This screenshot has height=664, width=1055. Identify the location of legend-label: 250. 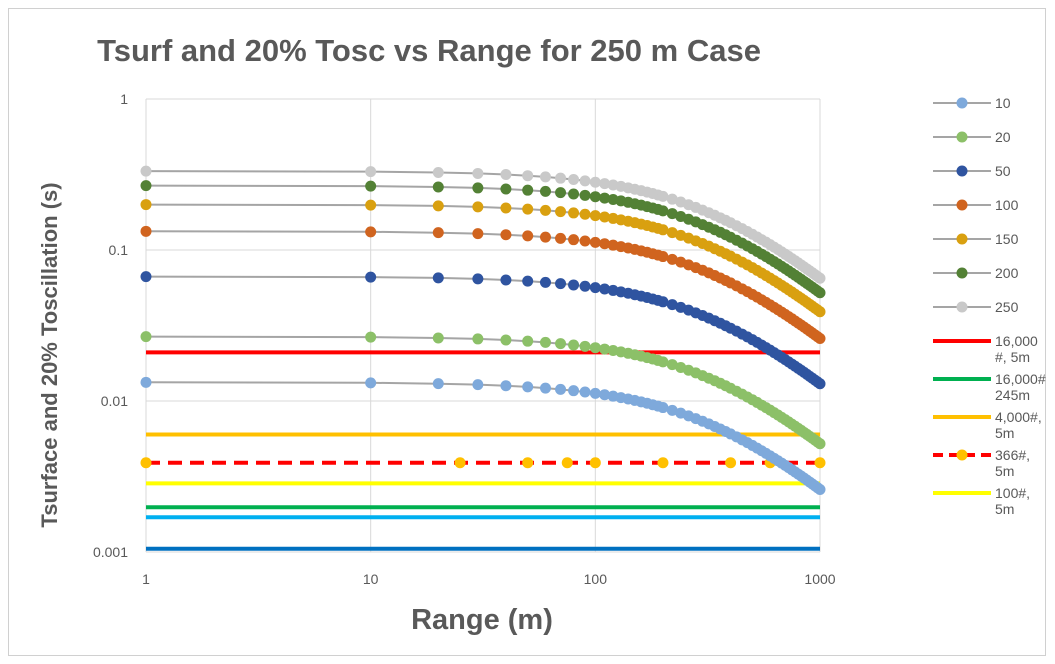
(1007, 307).